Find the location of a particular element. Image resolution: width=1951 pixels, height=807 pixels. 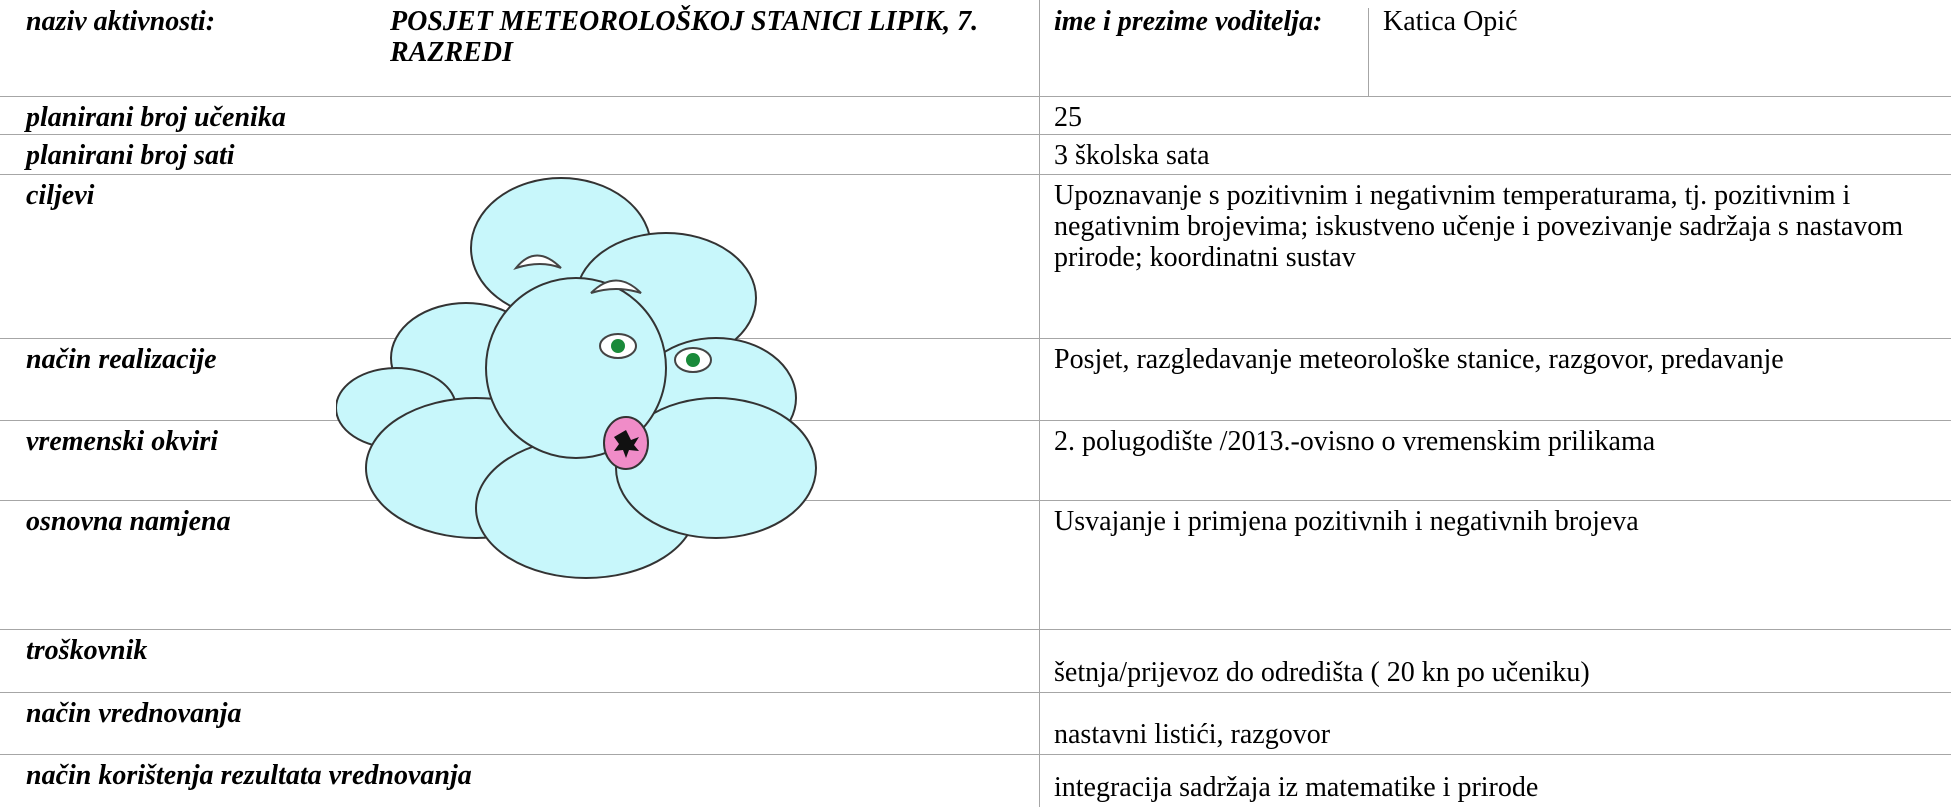

row-label: planirani broj sati is located at coordinates (130, 155).